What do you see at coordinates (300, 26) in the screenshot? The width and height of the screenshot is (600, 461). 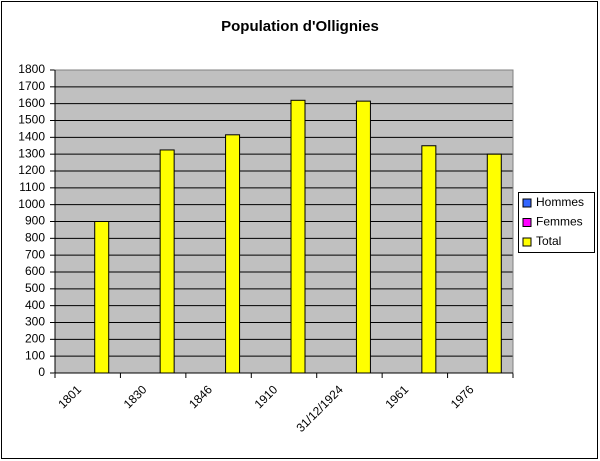 I see `chart-title: Population d'Ollignies` at bounding box center [300, 26].